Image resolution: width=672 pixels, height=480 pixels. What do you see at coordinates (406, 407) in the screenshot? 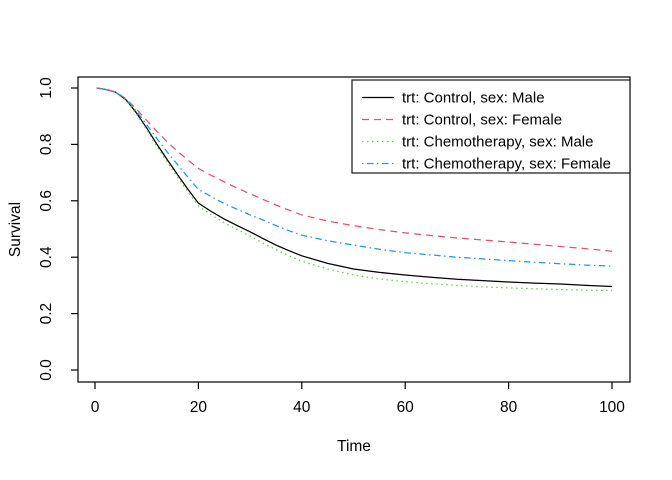
I see `x-axis-tick-label: 60` at bounding box center [406, 407].